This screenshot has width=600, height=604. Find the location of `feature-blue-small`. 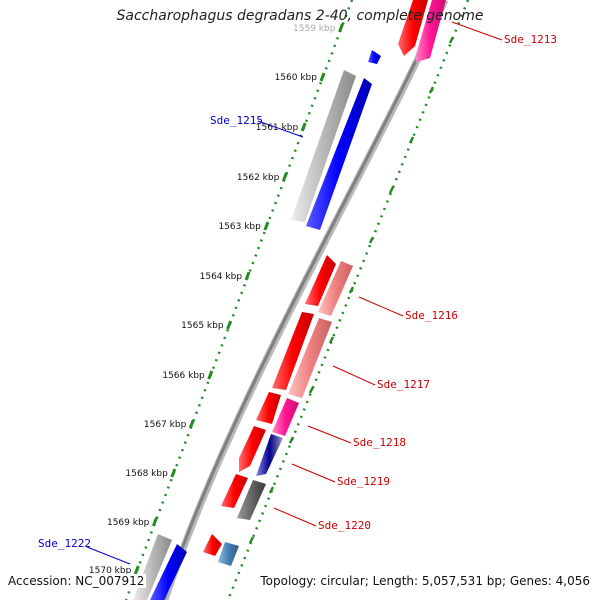

feature-blue-small is located at coordinates (374, 57).